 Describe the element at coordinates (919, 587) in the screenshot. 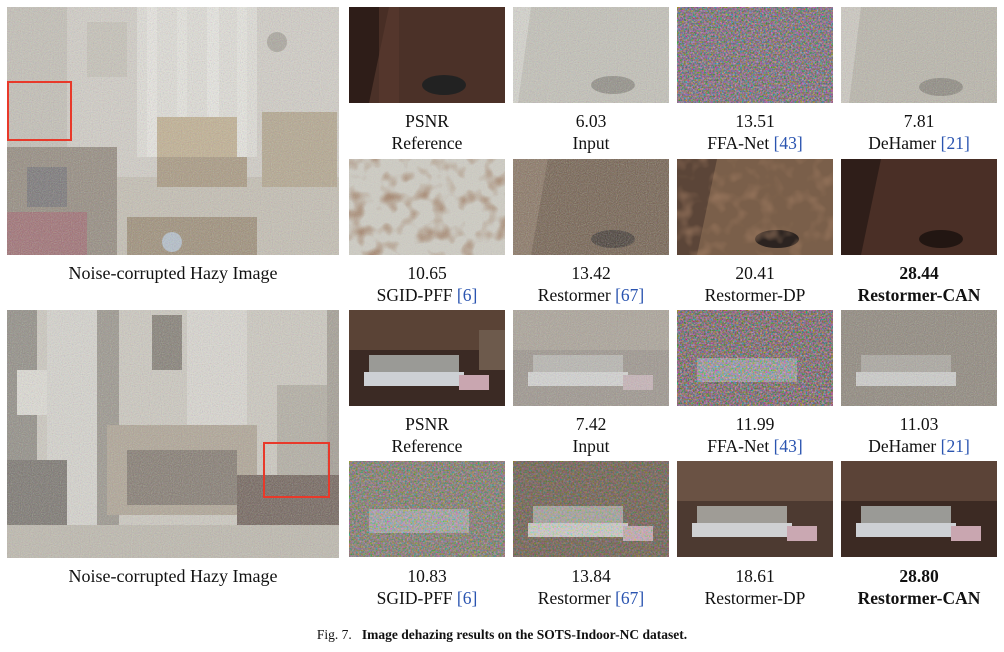

I see `label-block2-cell8: 28.80 Restormer-CAN` at that location.